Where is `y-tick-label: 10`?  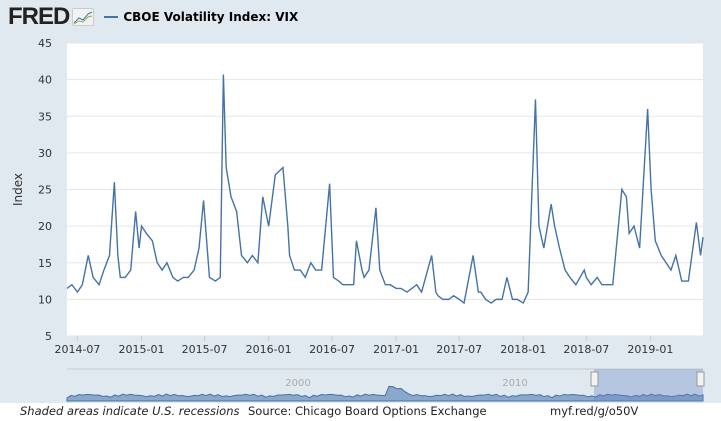 y-tick-label: 10 is located at coordinates (45, 299).